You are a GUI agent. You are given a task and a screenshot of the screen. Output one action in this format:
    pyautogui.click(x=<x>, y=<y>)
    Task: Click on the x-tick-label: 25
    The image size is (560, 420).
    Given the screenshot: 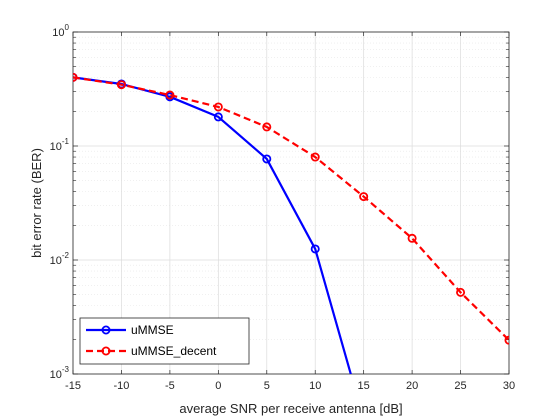 What is the action you would take?
    pyautogui.click(x=460, y=386)
    